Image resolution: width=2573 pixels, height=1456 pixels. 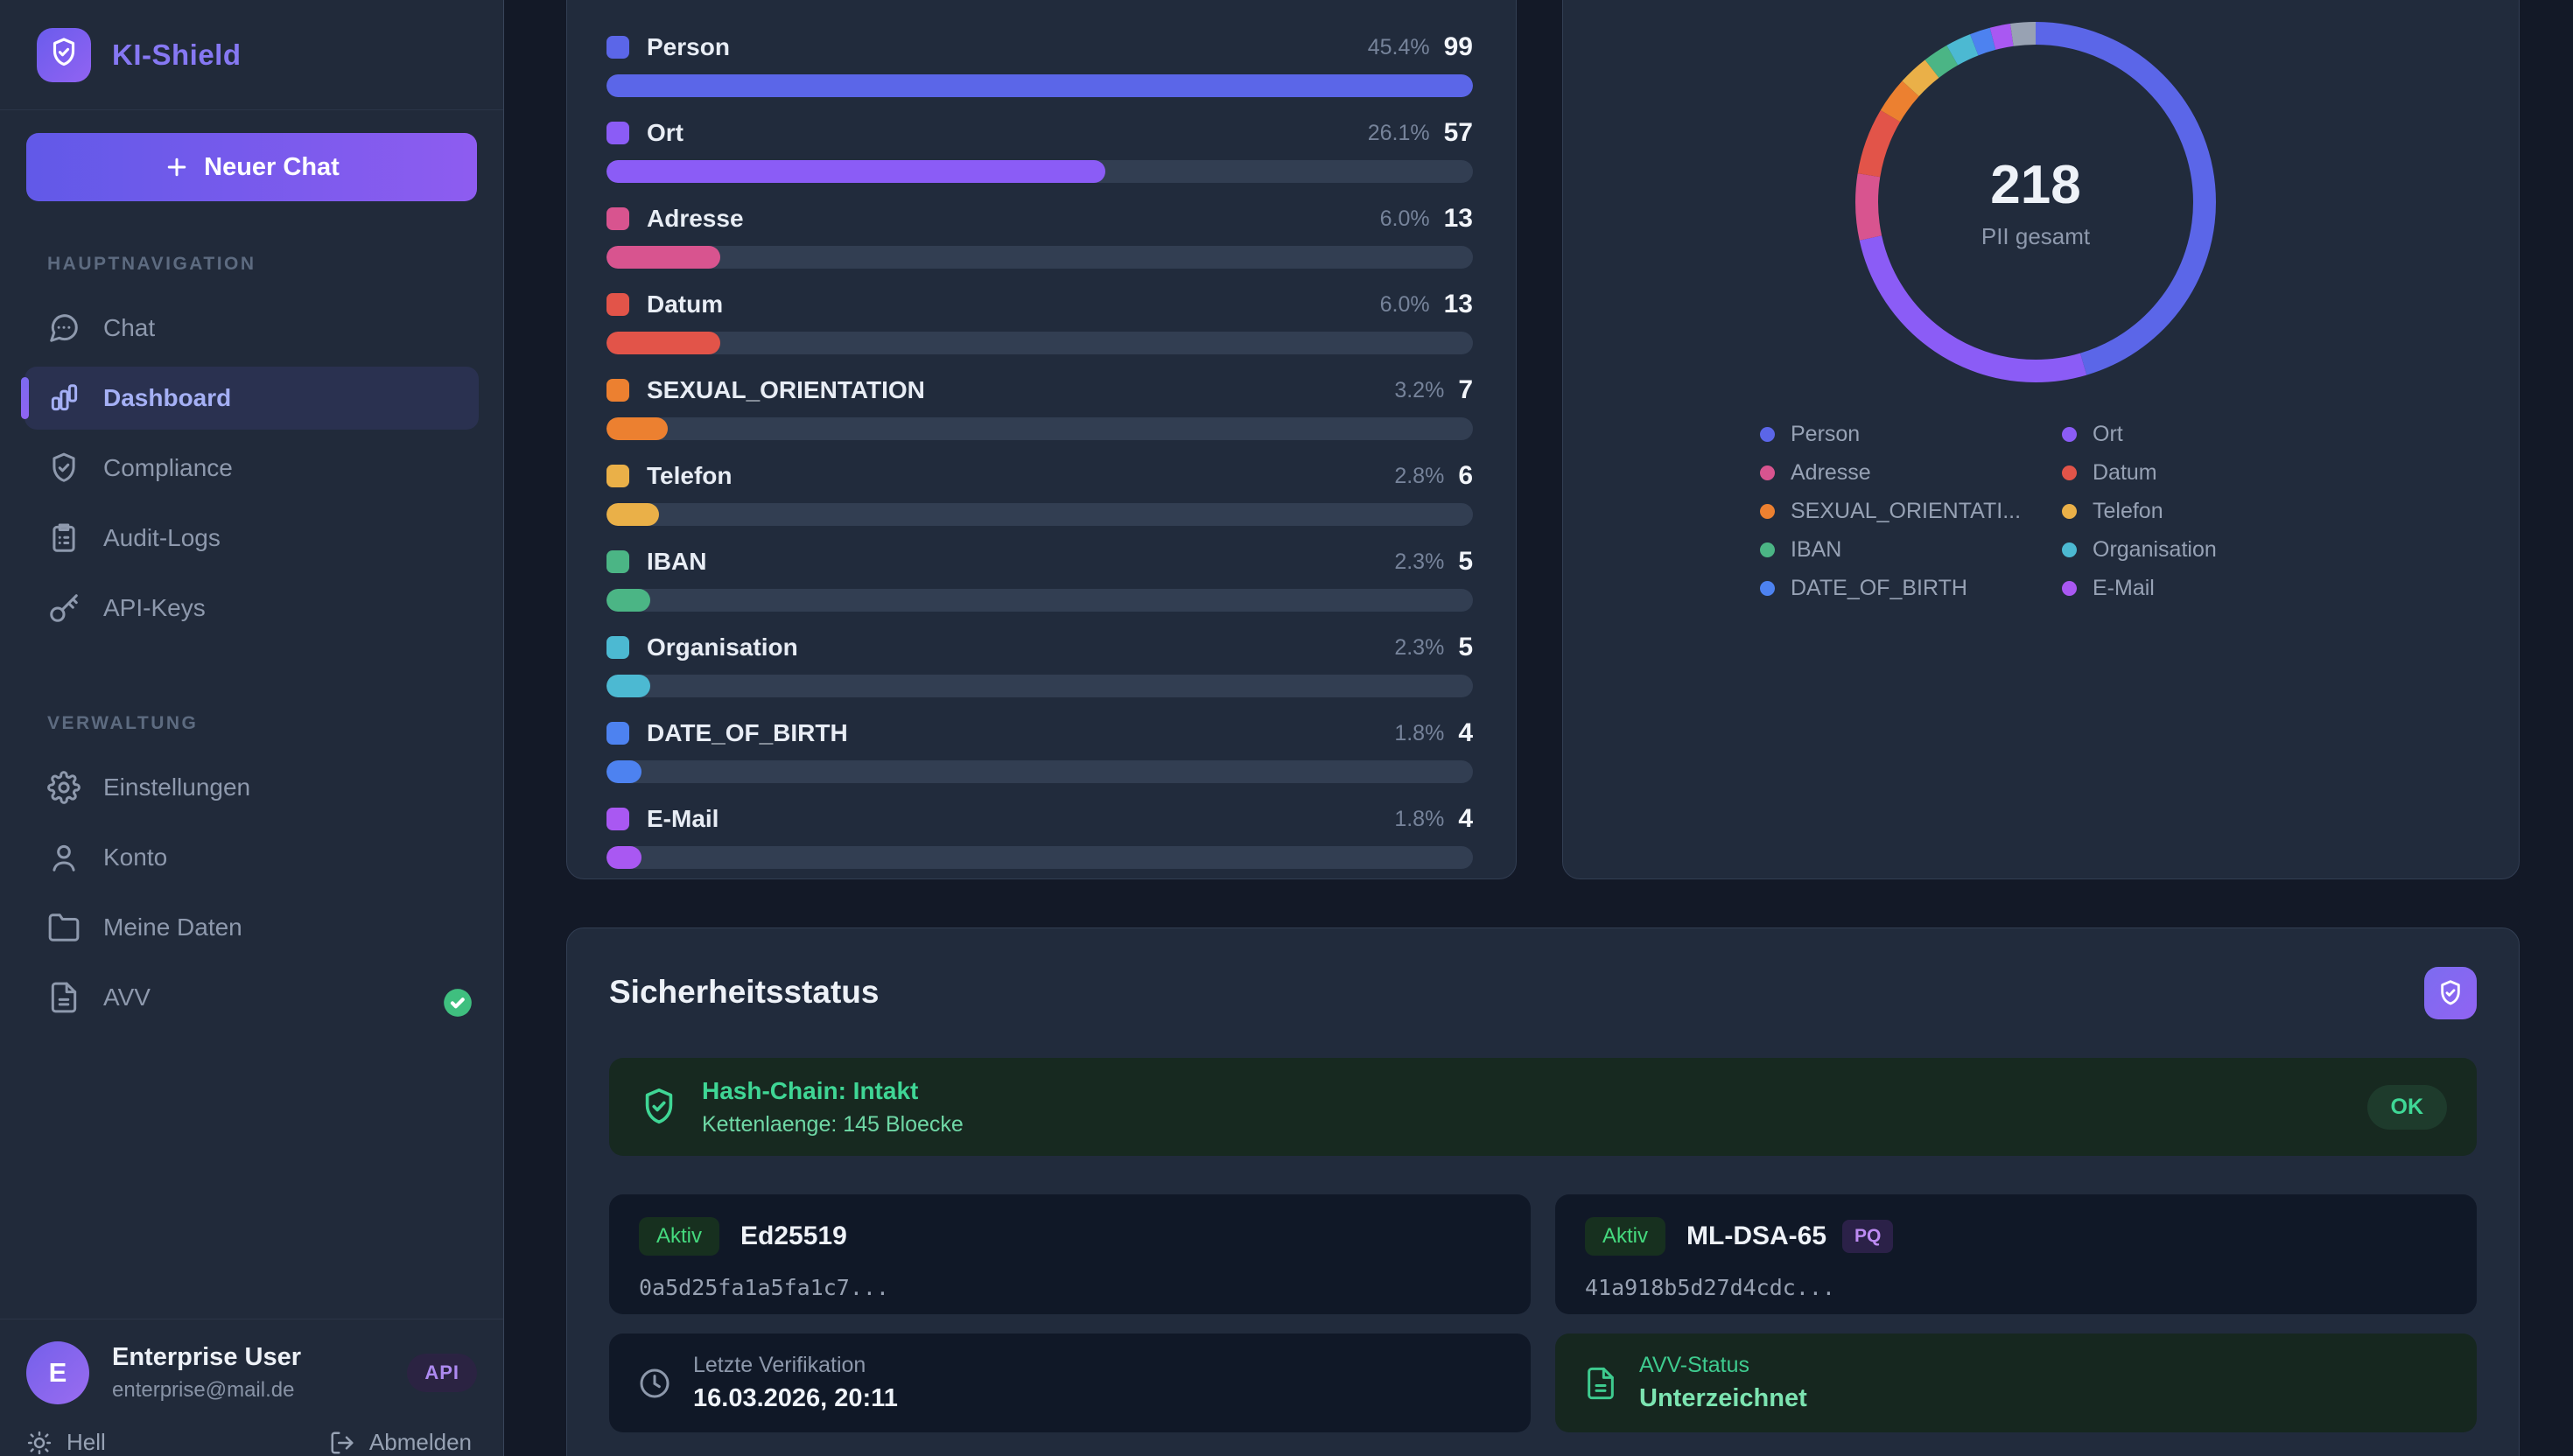 What do you see at coordinates (250, 398) in the screenshot?
I see `sidebar-item-dashboard: Dashboard` at bounding box center [250, 398].